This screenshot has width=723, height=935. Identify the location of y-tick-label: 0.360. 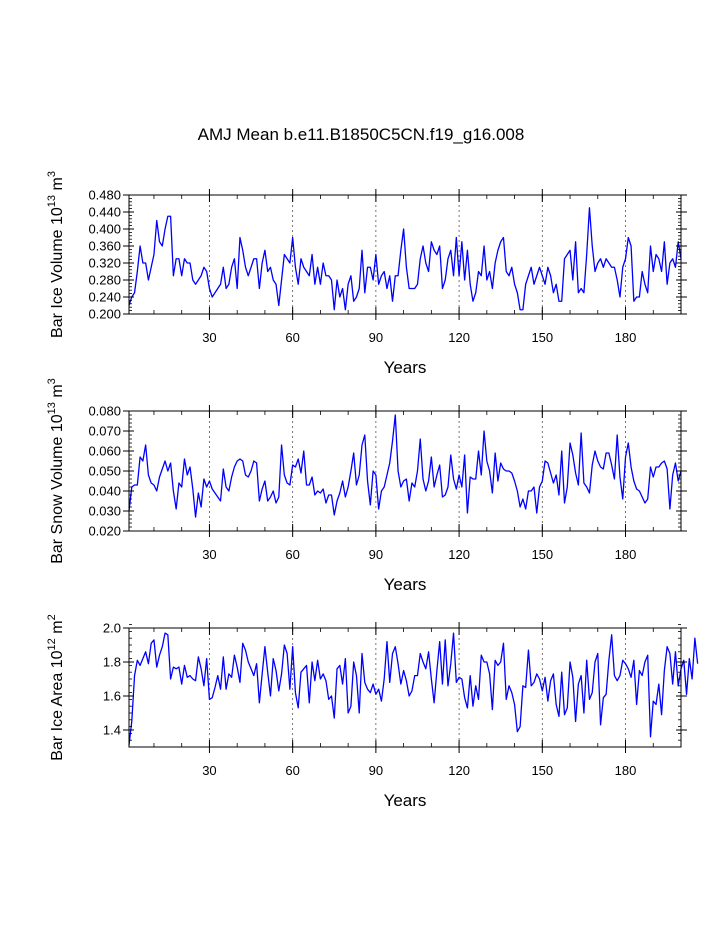
(104, 246).